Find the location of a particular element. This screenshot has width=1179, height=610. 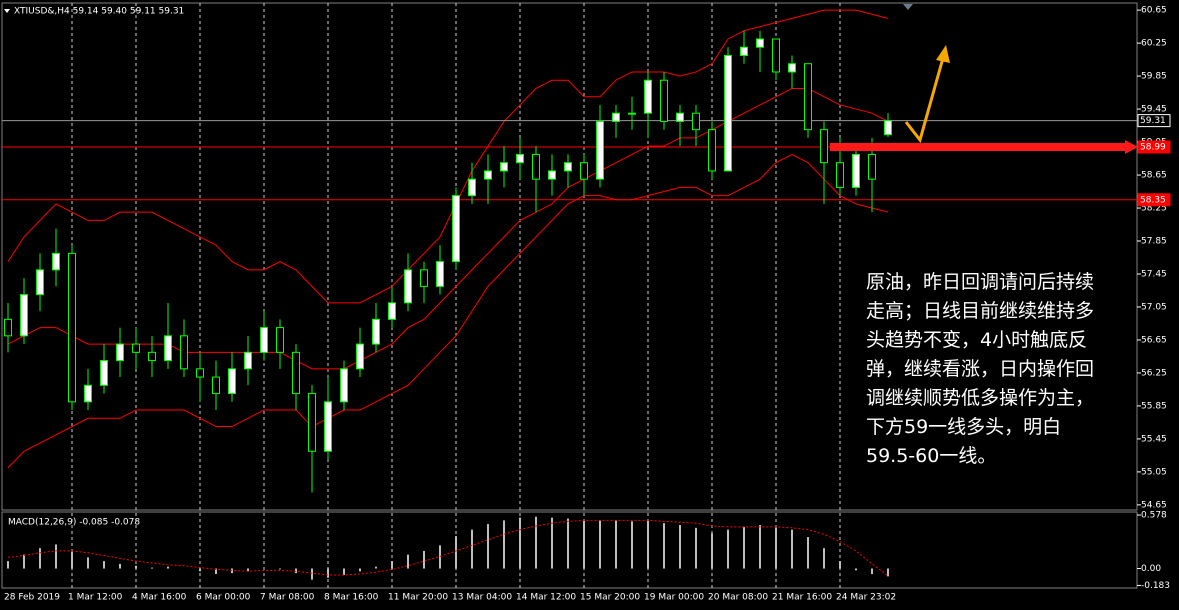

x-tick-label: 19 Mar 00:00 is located at coordinates (674, 598).